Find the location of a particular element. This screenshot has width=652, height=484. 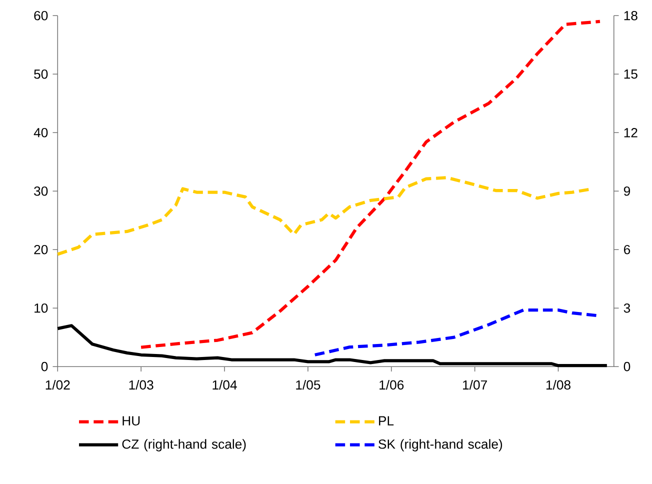

legend-label: CZ (right-hand scale) is located at coordinates (184, 445).